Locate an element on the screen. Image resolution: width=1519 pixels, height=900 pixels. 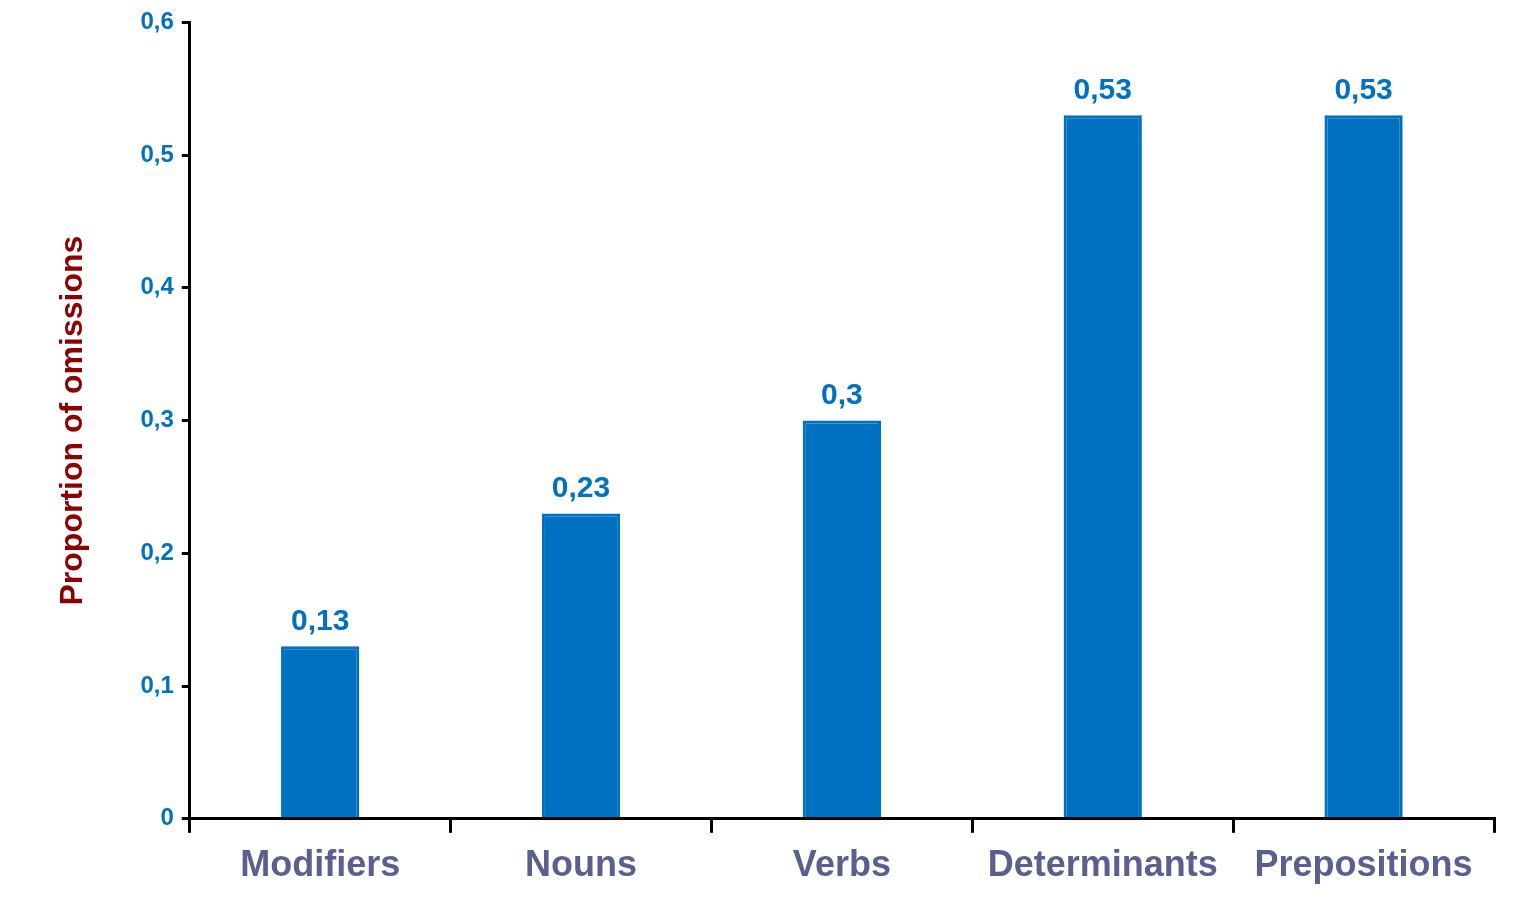
y-tick-label: 0,3 is located at coordinates (157, 419).